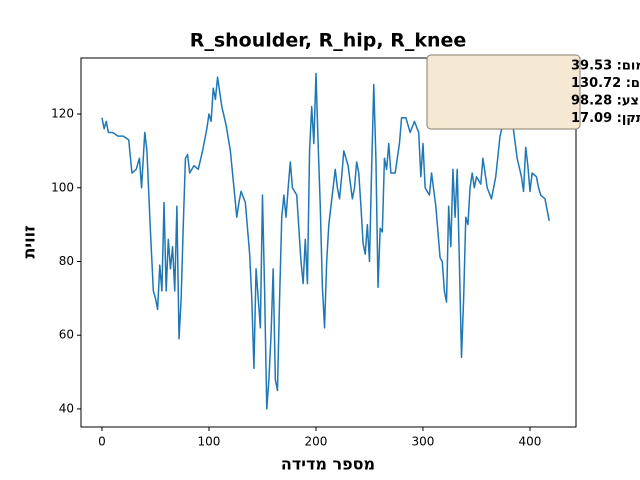  What do you see at coordinates (605, 66) in the screenshot?
I see `stats-line: מינימום: 39.53` at bounding box center [605, 66].